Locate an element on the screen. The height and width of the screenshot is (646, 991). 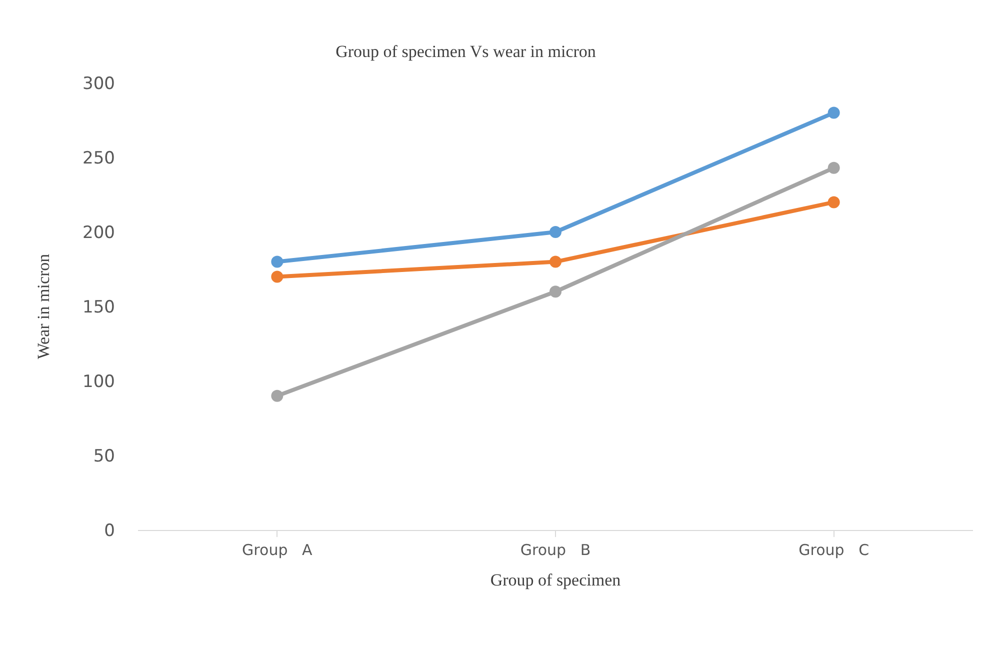
x-tick-label: Group B is located at coordinates (555, 550).